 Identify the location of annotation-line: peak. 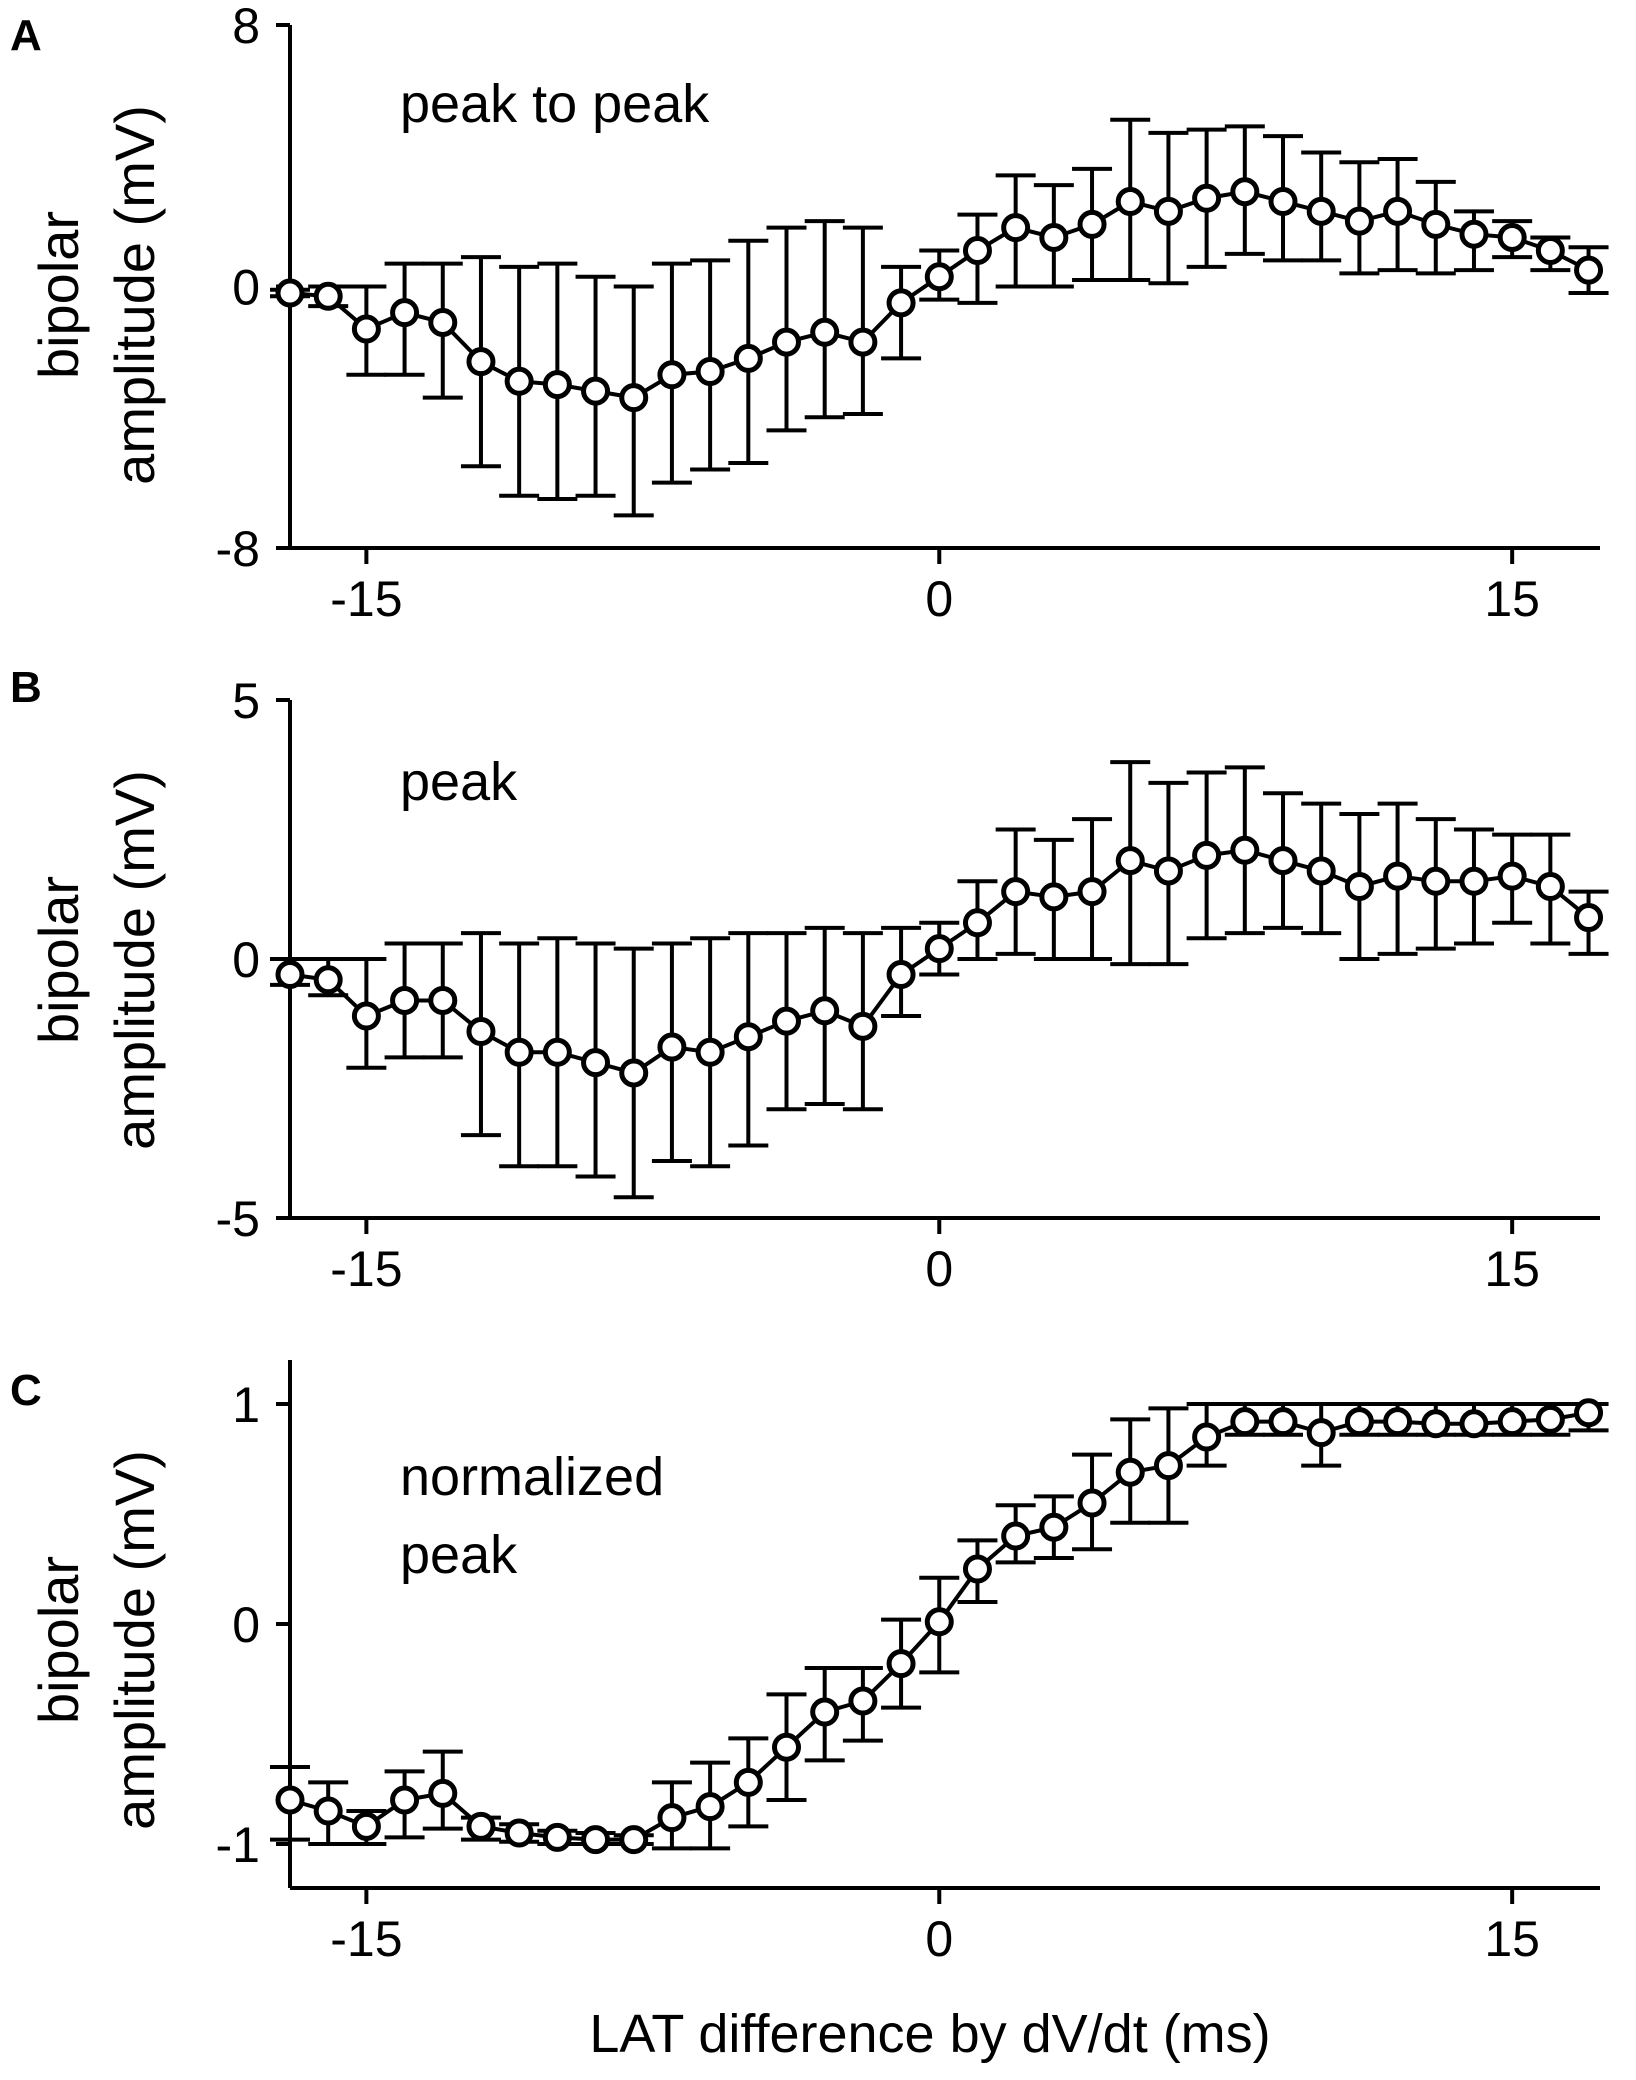
(459, 782).